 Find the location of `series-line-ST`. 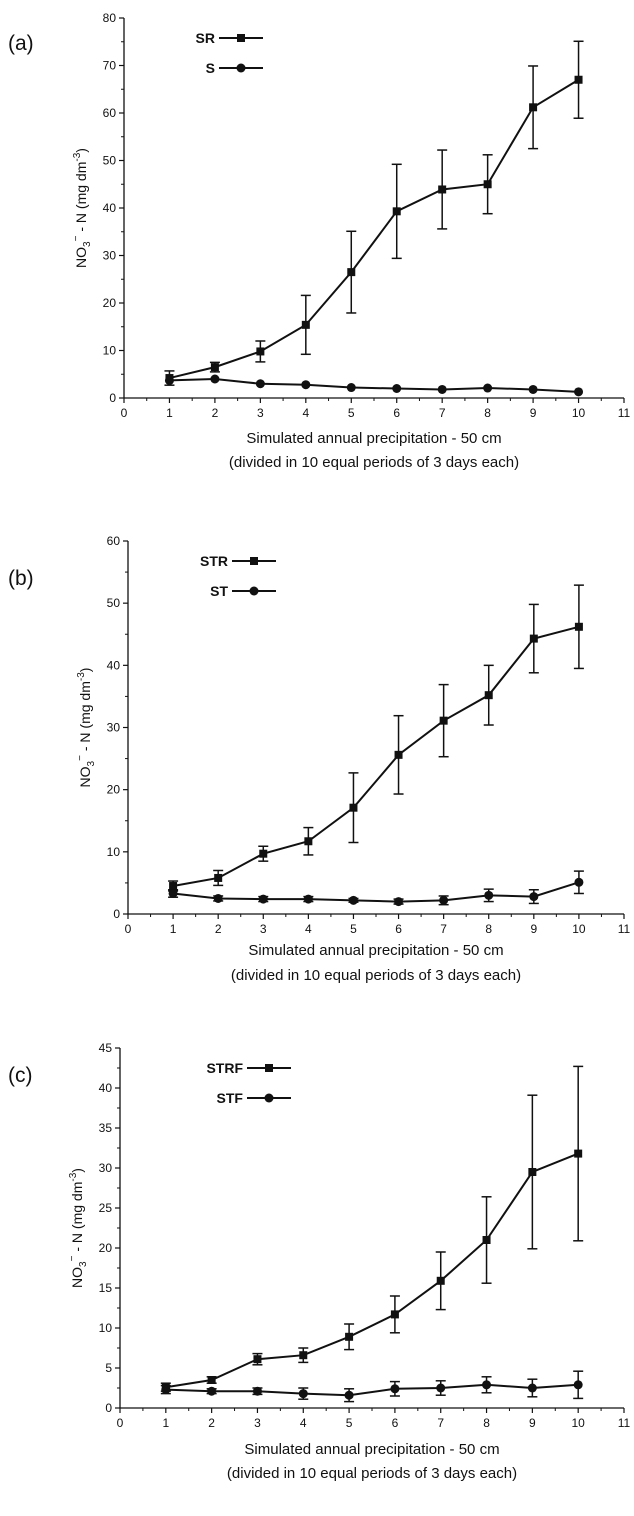

series-line-ST is located at coordinates (376, 892).